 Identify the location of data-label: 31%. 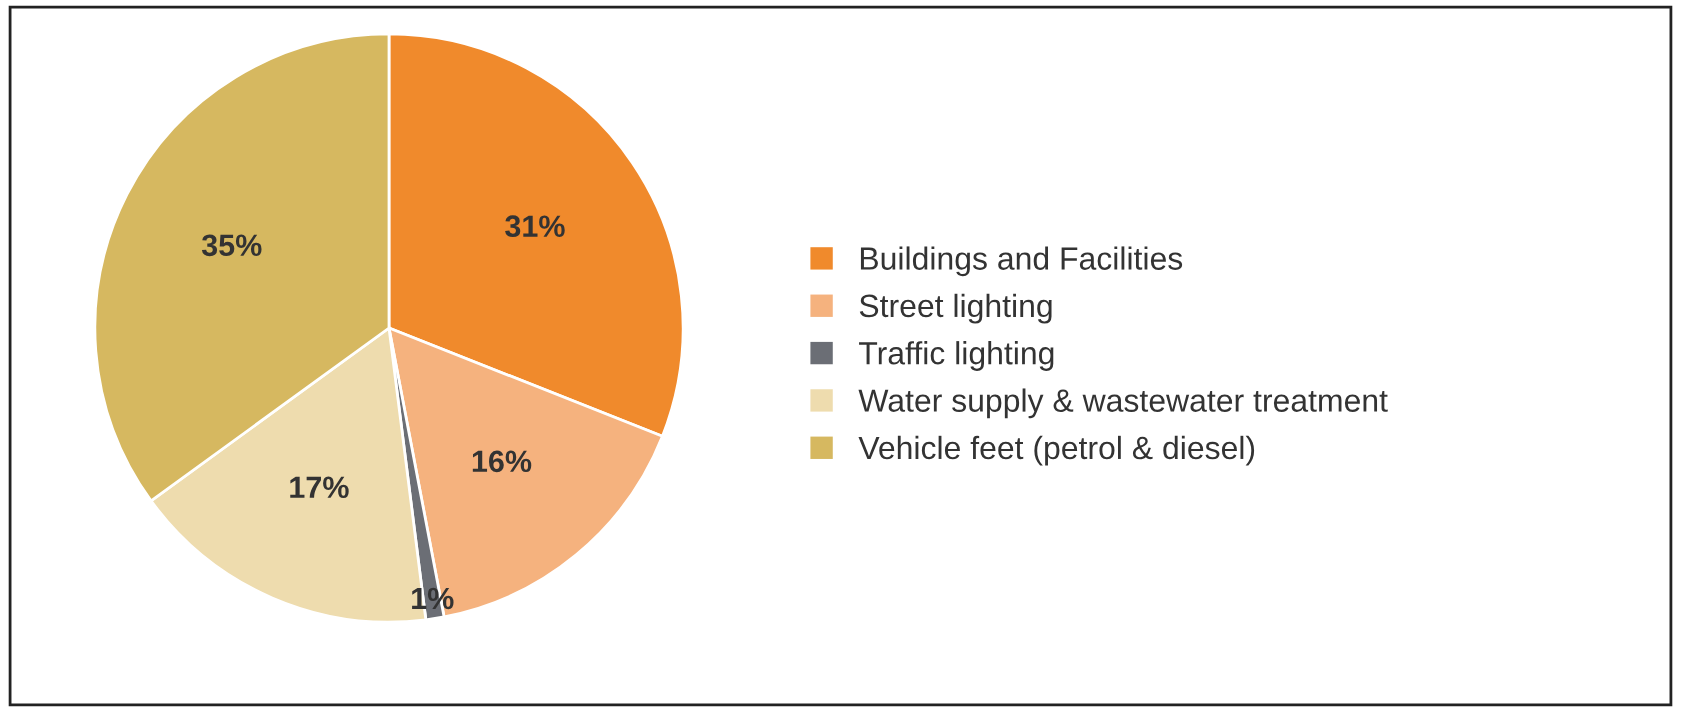
(535, 226).